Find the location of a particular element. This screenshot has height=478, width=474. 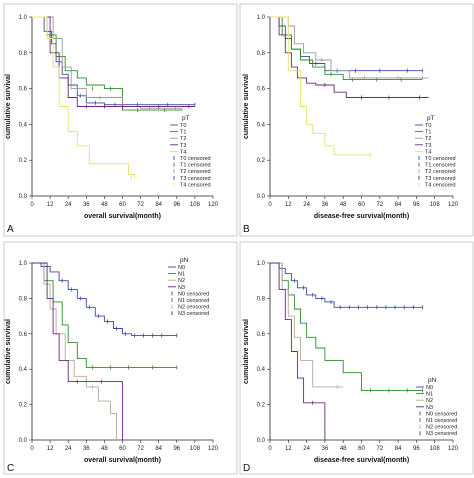

legend-label: T4 censored is located at coordinates (195, 185).